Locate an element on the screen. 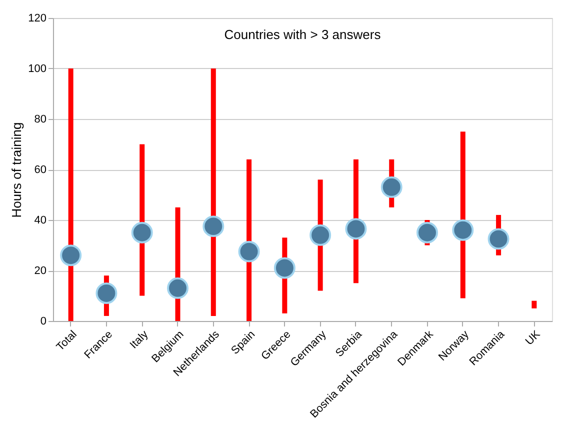  x-tick-label: Italy is located at coordinates (139, 340).